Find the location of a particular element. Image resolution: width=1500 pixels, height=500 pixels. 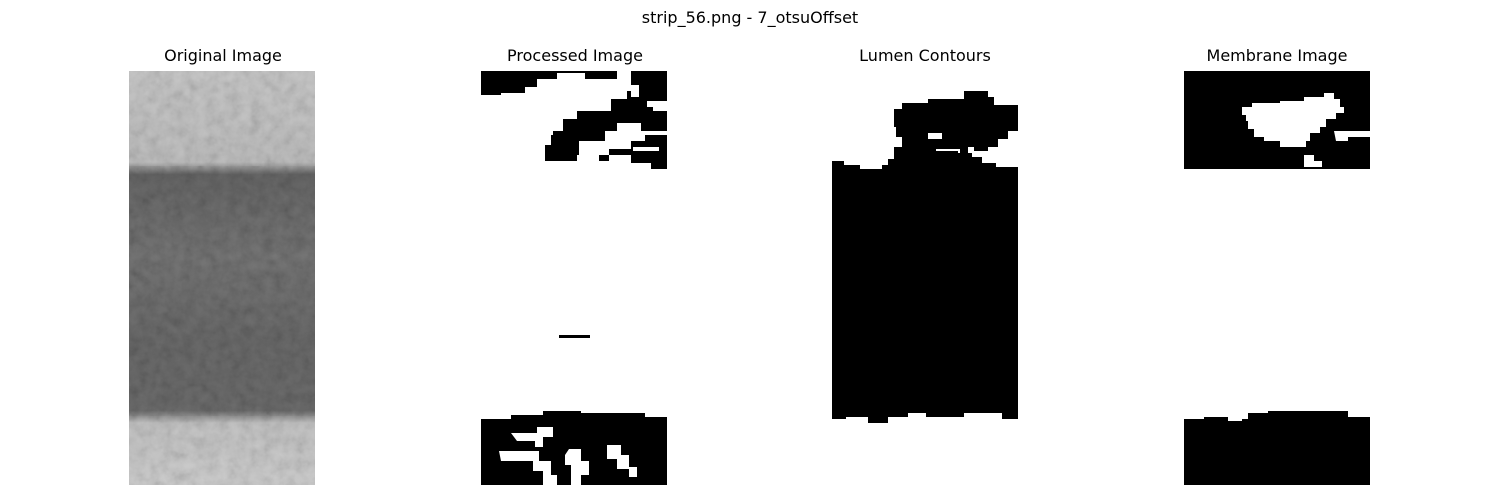

panel-lumen-contours is located at coordinates (925, 278).